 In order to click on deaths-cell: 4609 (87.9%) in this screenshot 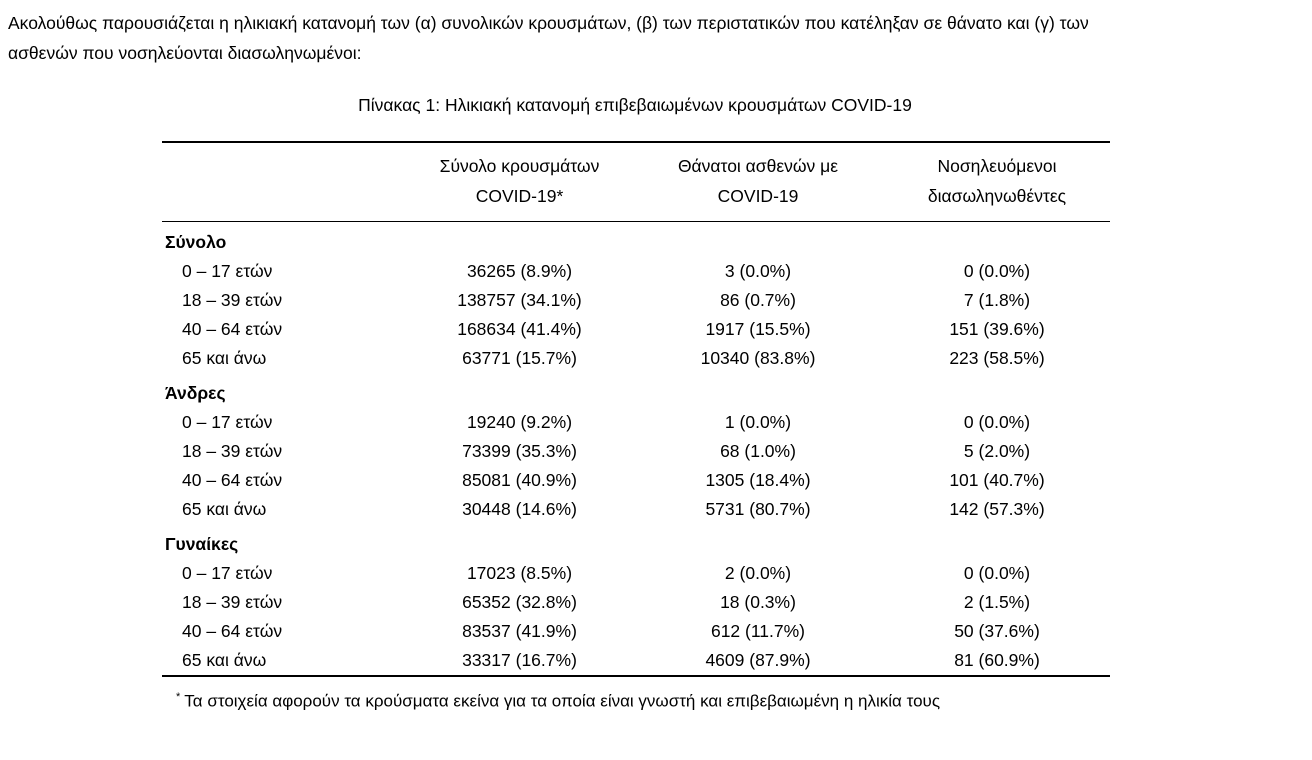, I will do `click(758, 660)`.